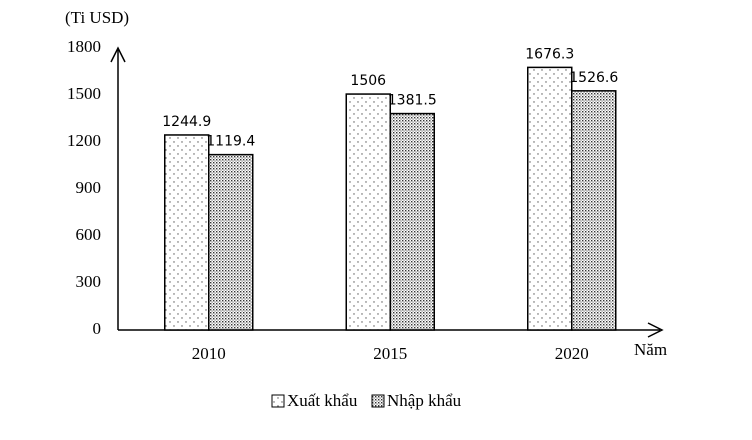 This screenshot has width=752, height=440. I want to click on data-label: 1676.3, so click(549, 54).